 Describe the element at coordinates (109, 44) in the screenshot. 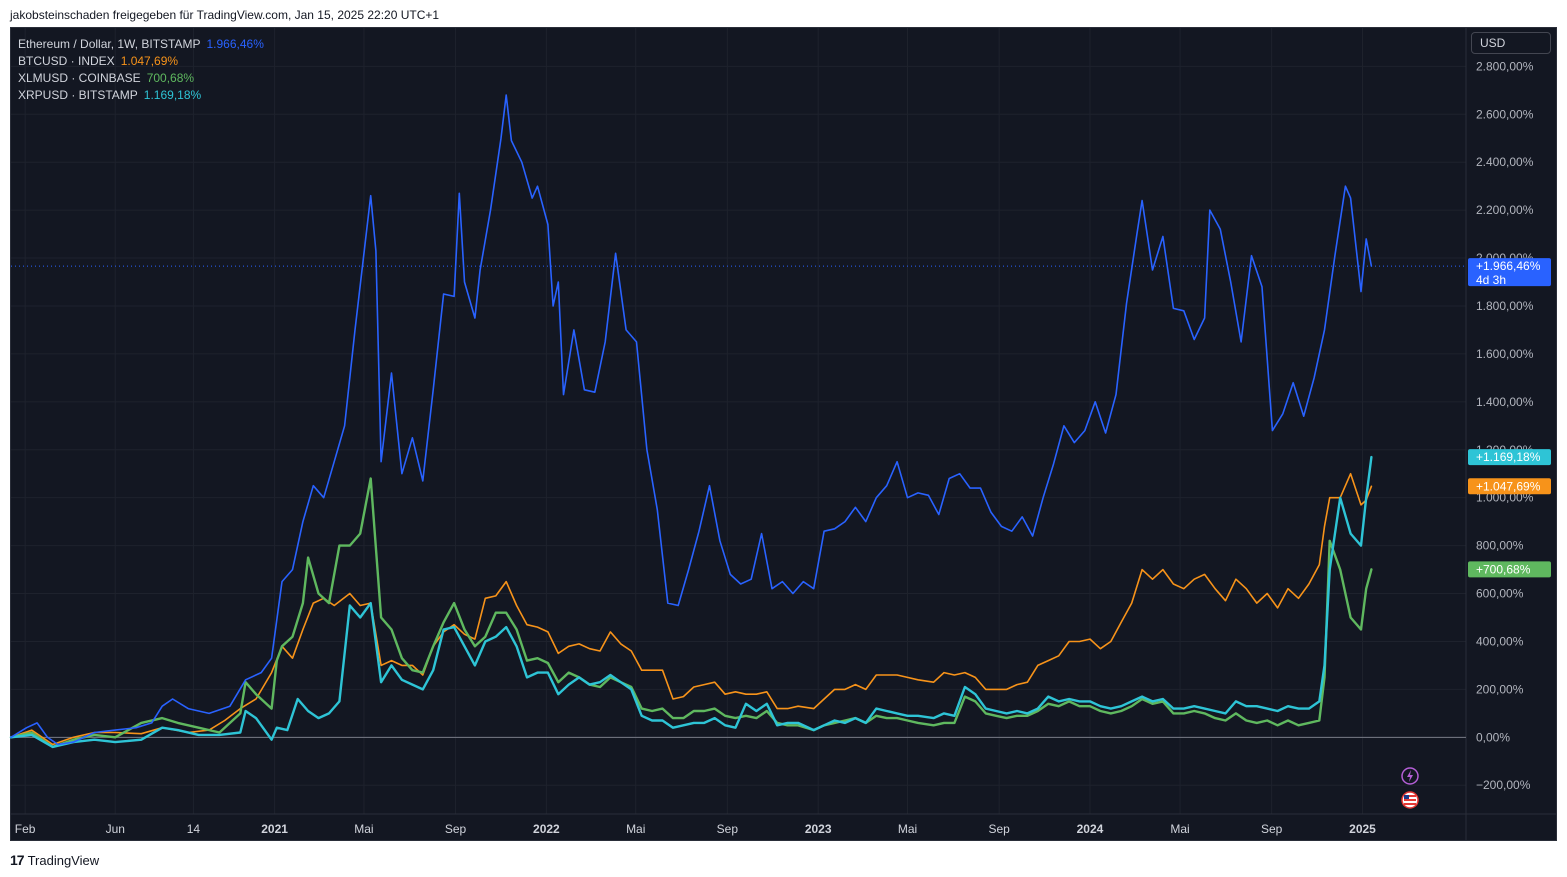

I see `legend-label: Ethereum / Dollar, 1W, BITSTAMP` at that location.